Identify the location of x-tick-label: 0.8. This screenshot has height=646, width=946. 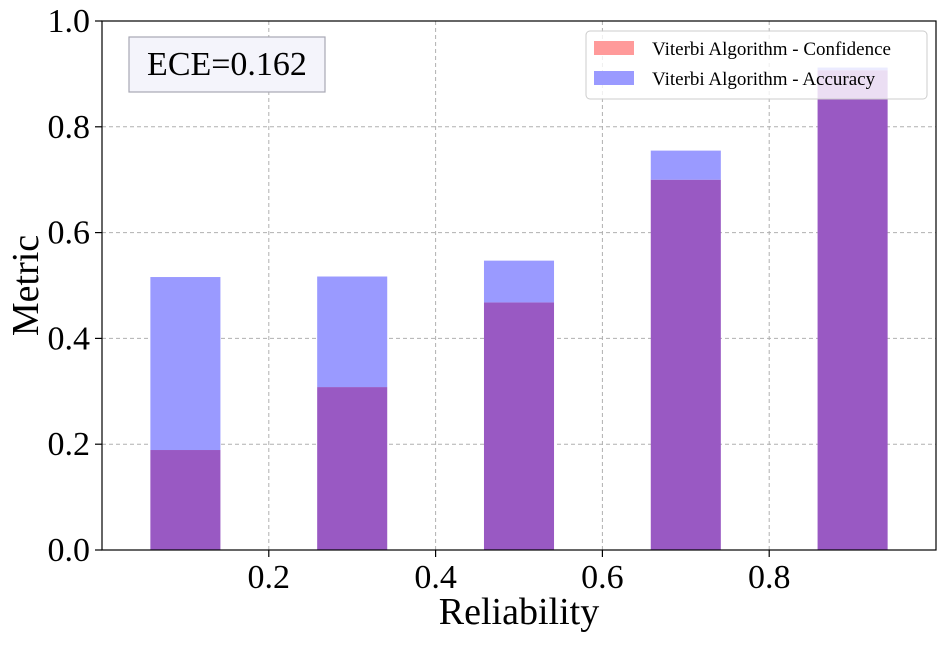
(769, 577).